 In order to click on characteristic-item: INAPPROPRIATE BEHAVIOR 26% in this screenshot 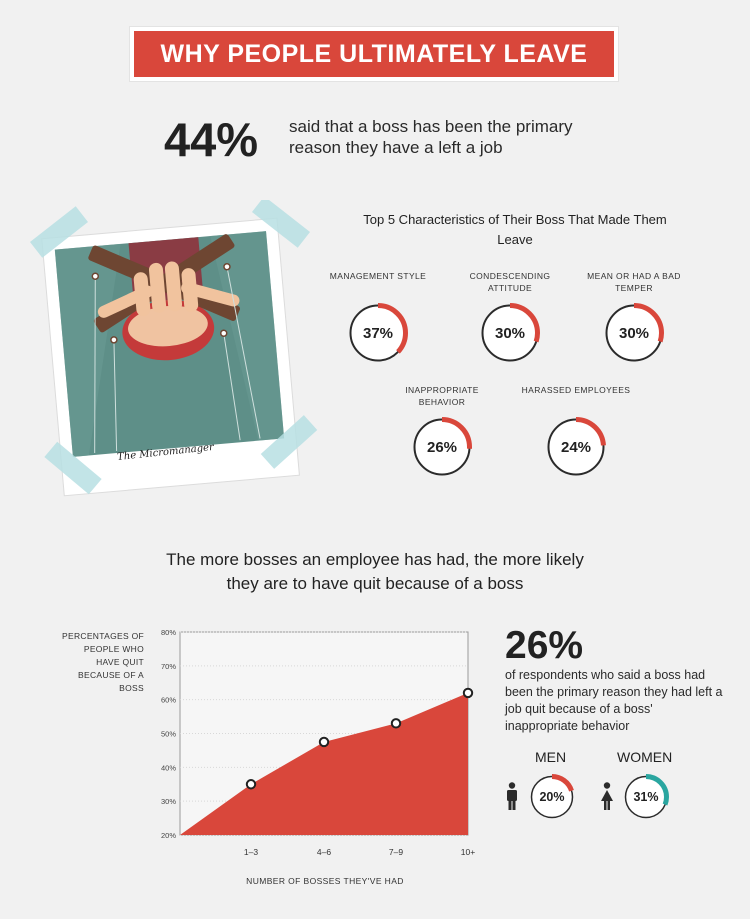, I will do `click(442, 431)`.